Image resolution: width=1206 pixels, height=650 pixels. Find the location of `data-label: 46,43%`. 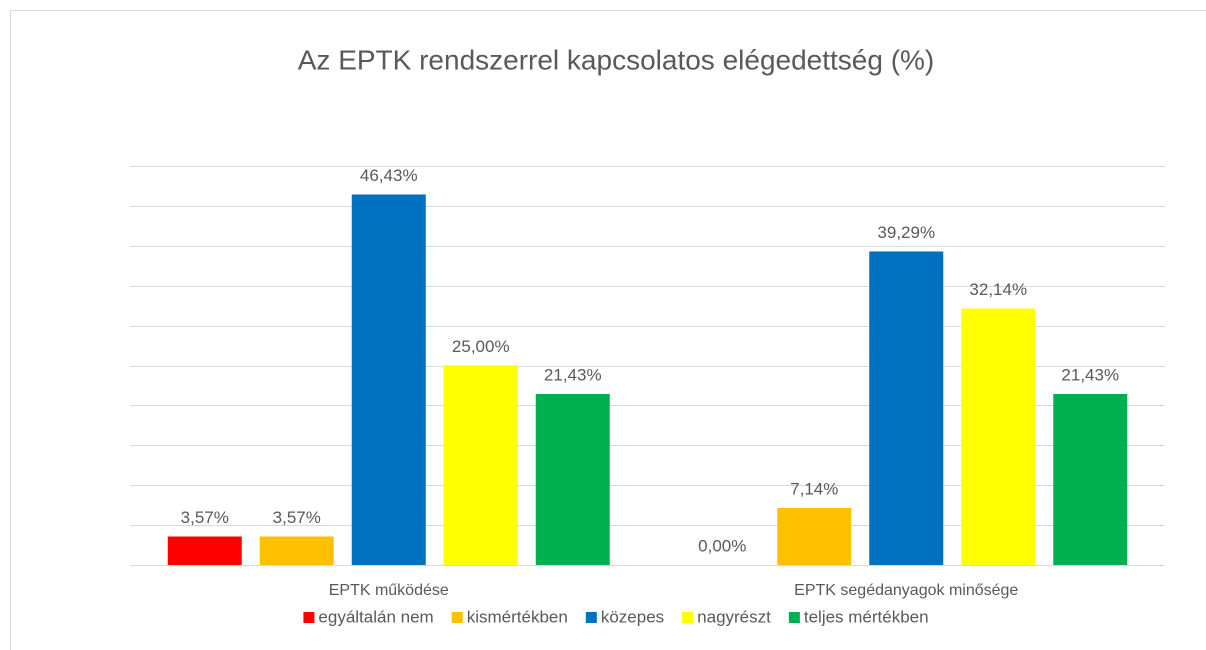

data-label: 46,43% is located at coordinates (389, 175).